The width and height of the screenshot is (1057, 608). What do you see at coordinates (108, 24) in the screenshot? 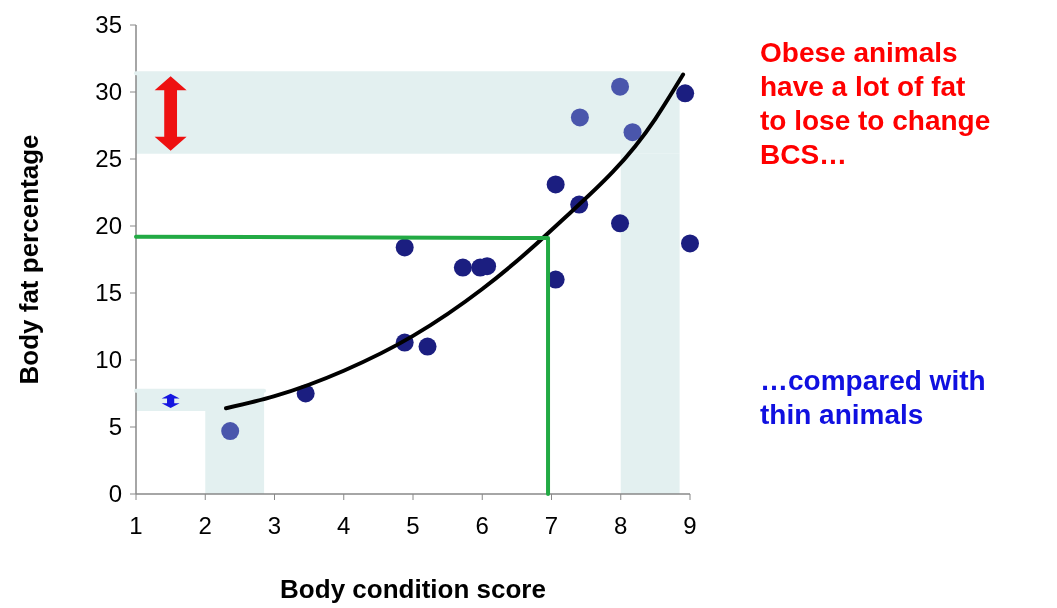
I see `y-tick-label: 35` at bounding box center [108, 24].